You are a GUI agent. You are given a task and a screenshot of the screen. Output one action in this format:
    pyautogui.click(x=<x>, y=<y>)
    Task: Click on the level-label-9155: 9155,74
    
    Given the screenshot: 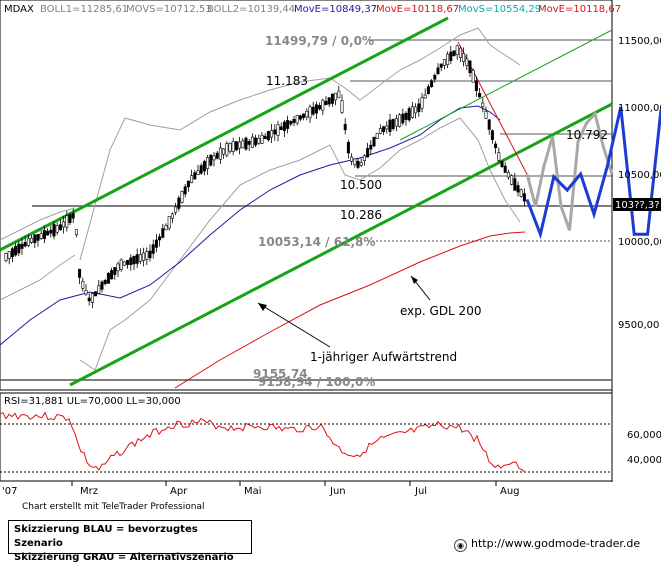 What is the action you would take?
    pyautogui.click(x=280, y=374)
    